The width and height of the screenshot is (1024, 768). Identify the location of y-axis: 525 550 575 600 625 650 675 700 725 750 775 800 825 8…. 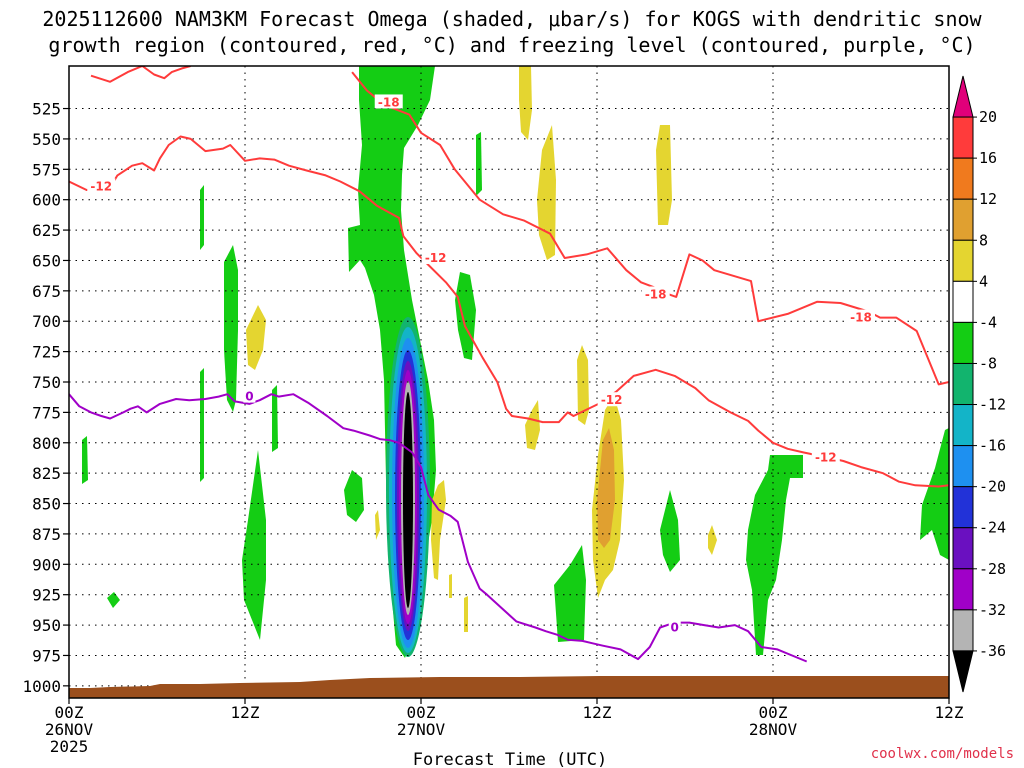
(45, 398).